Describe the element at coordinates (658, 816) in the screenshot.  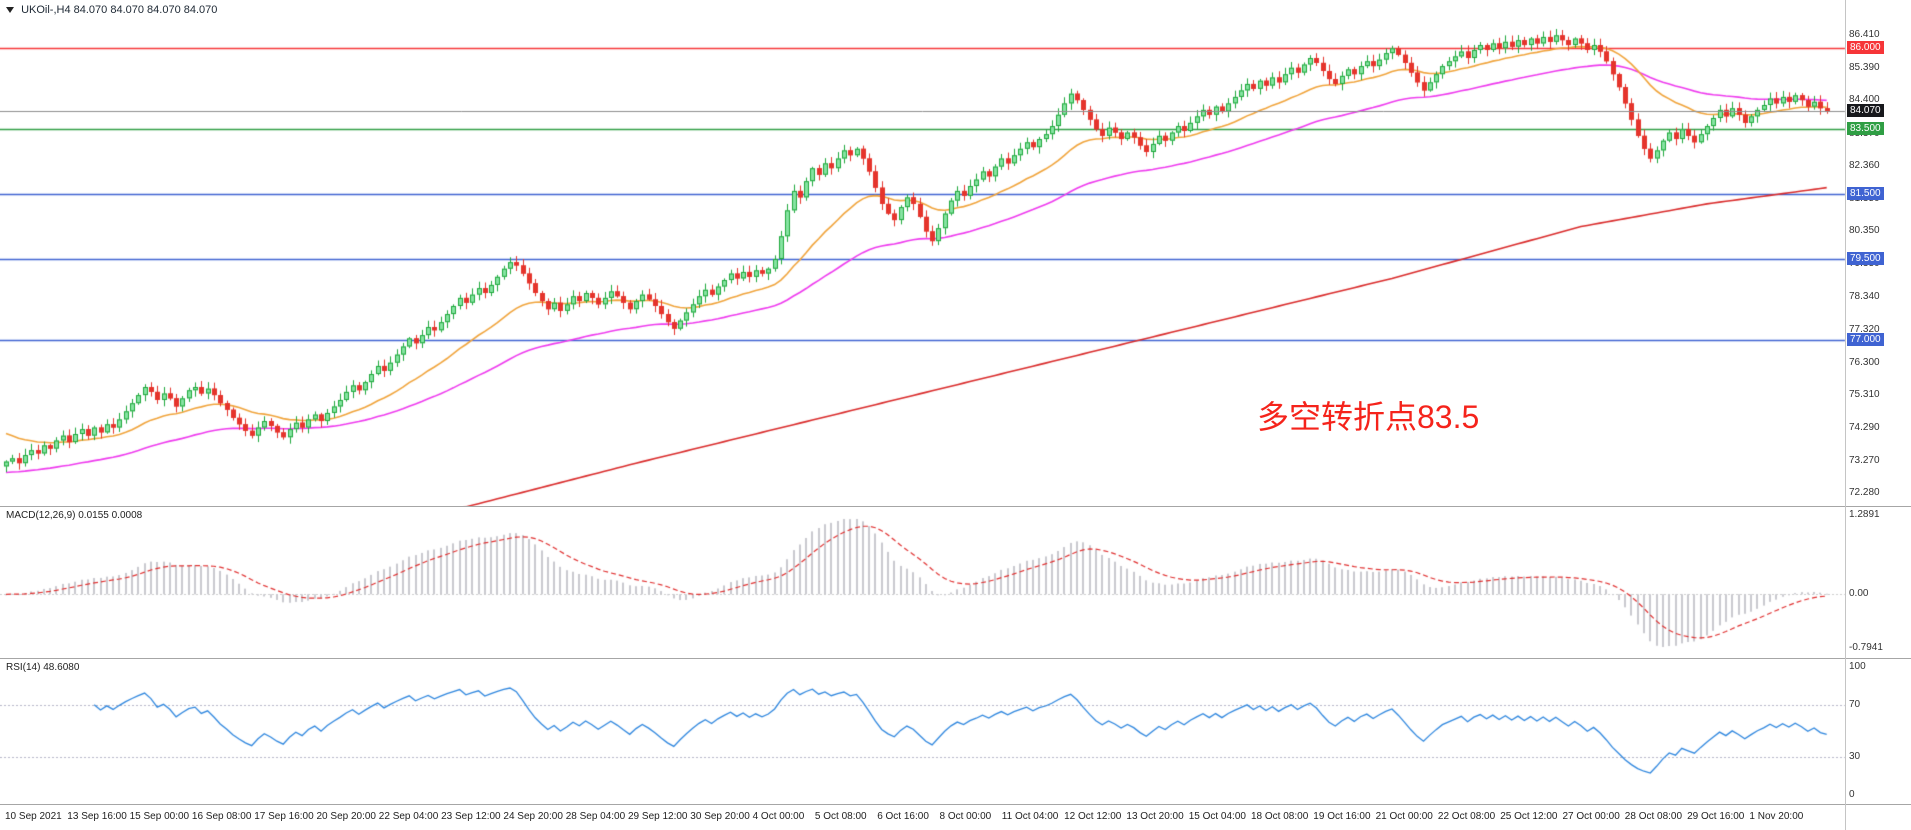
I see `time-axis-label: 29 Sep 12:00` at that location.